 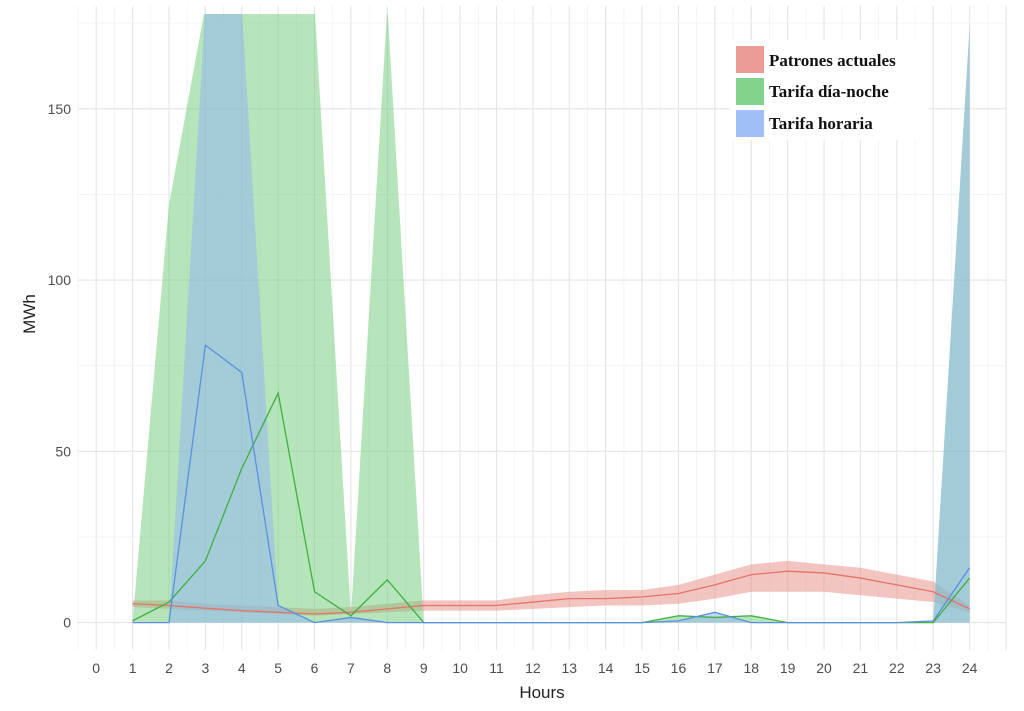 I want to click on x-tick-label: 8, so click(x=387, y=668).